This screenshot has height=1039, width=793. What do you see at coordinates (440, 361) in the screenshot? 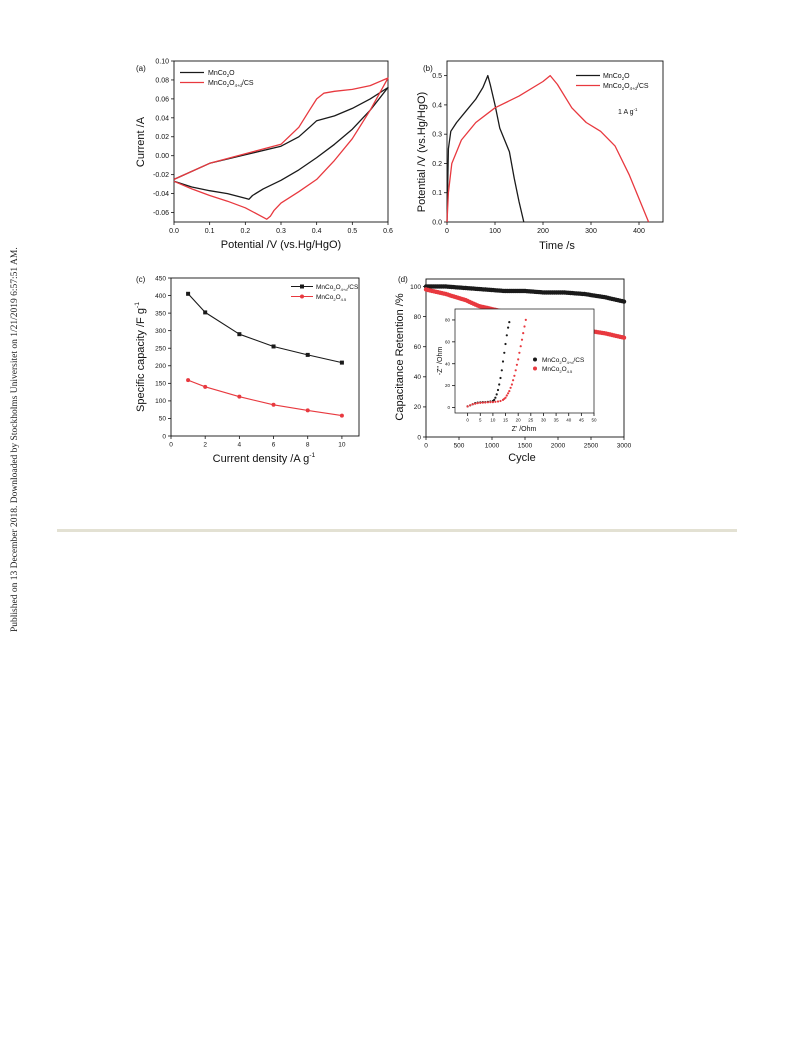
I see `inset-y-axis-label: -Z'' /Ohm` at bounding box center [440, 361].